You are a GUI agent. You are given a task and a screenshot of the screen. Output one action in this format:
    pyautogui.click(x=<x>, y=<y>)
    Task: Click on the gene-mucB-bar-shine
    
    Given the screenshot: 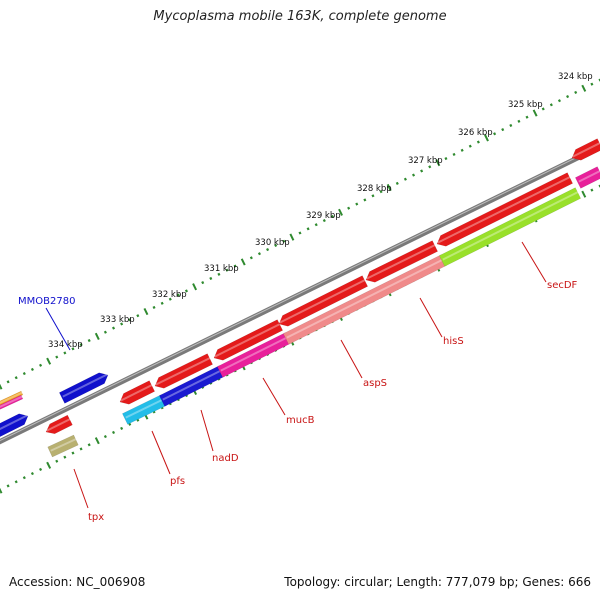 What is the action you would take?
    pyautogui.click(x=255, y=353)
    